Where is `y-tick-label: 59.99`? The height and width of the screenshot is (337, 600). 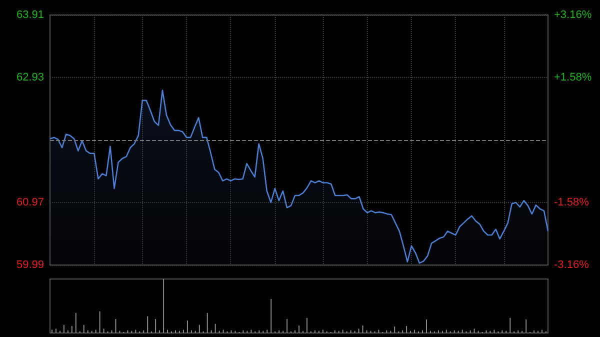
y-tick-label: 59.99 is located at coordinates (30, 265).